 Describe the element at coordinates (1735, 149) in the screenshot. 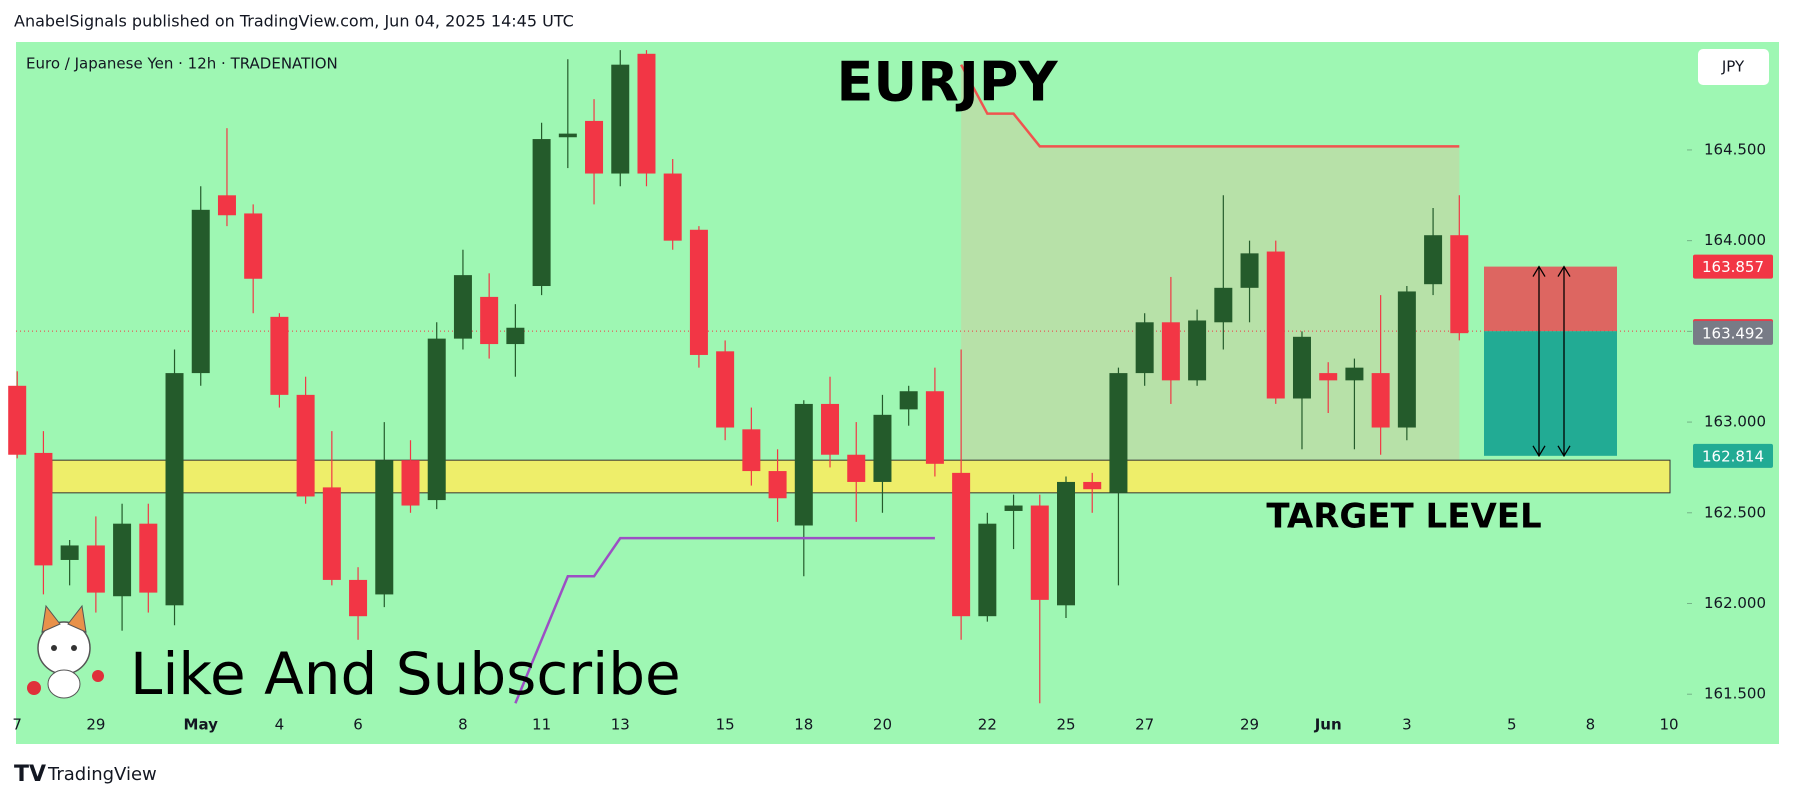

I see `y-tick-label: 164.500` at that location.